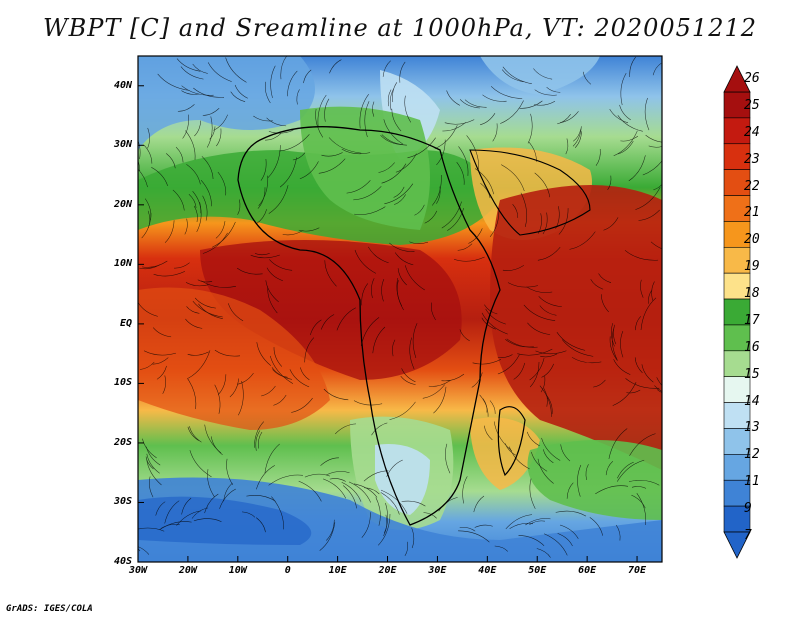  Describe the element at coordinates (337, 570) in the screenshot. I see `x-axis-label: 10E` at that location.